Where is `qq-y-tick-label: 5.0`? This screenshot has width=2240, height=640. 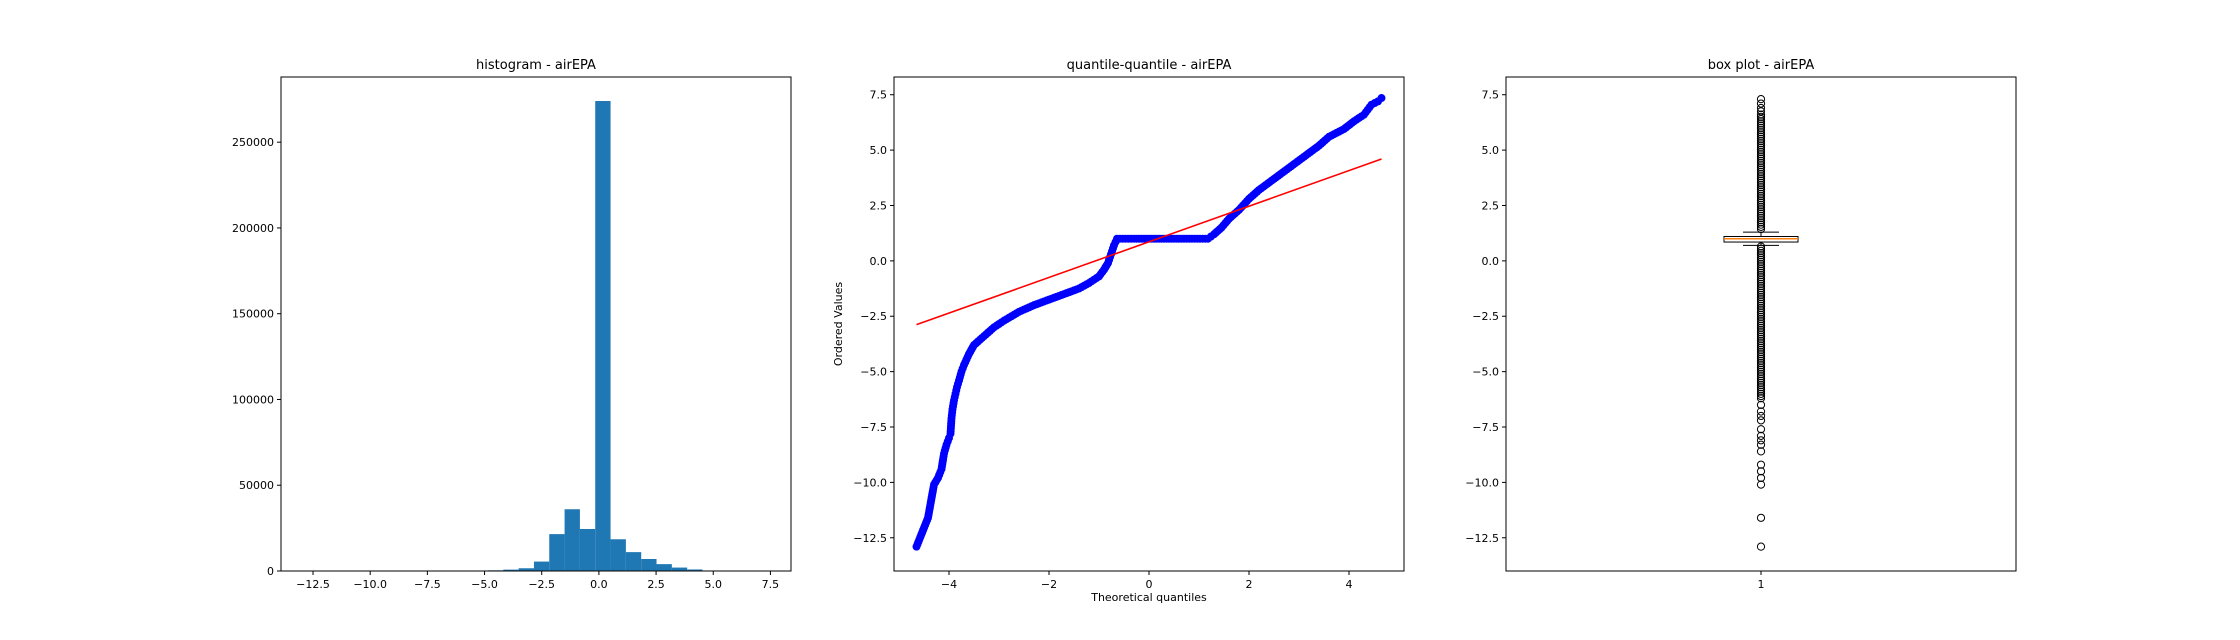
qq-y-tick-label: 5.0 is located at coordinates (879, 150).